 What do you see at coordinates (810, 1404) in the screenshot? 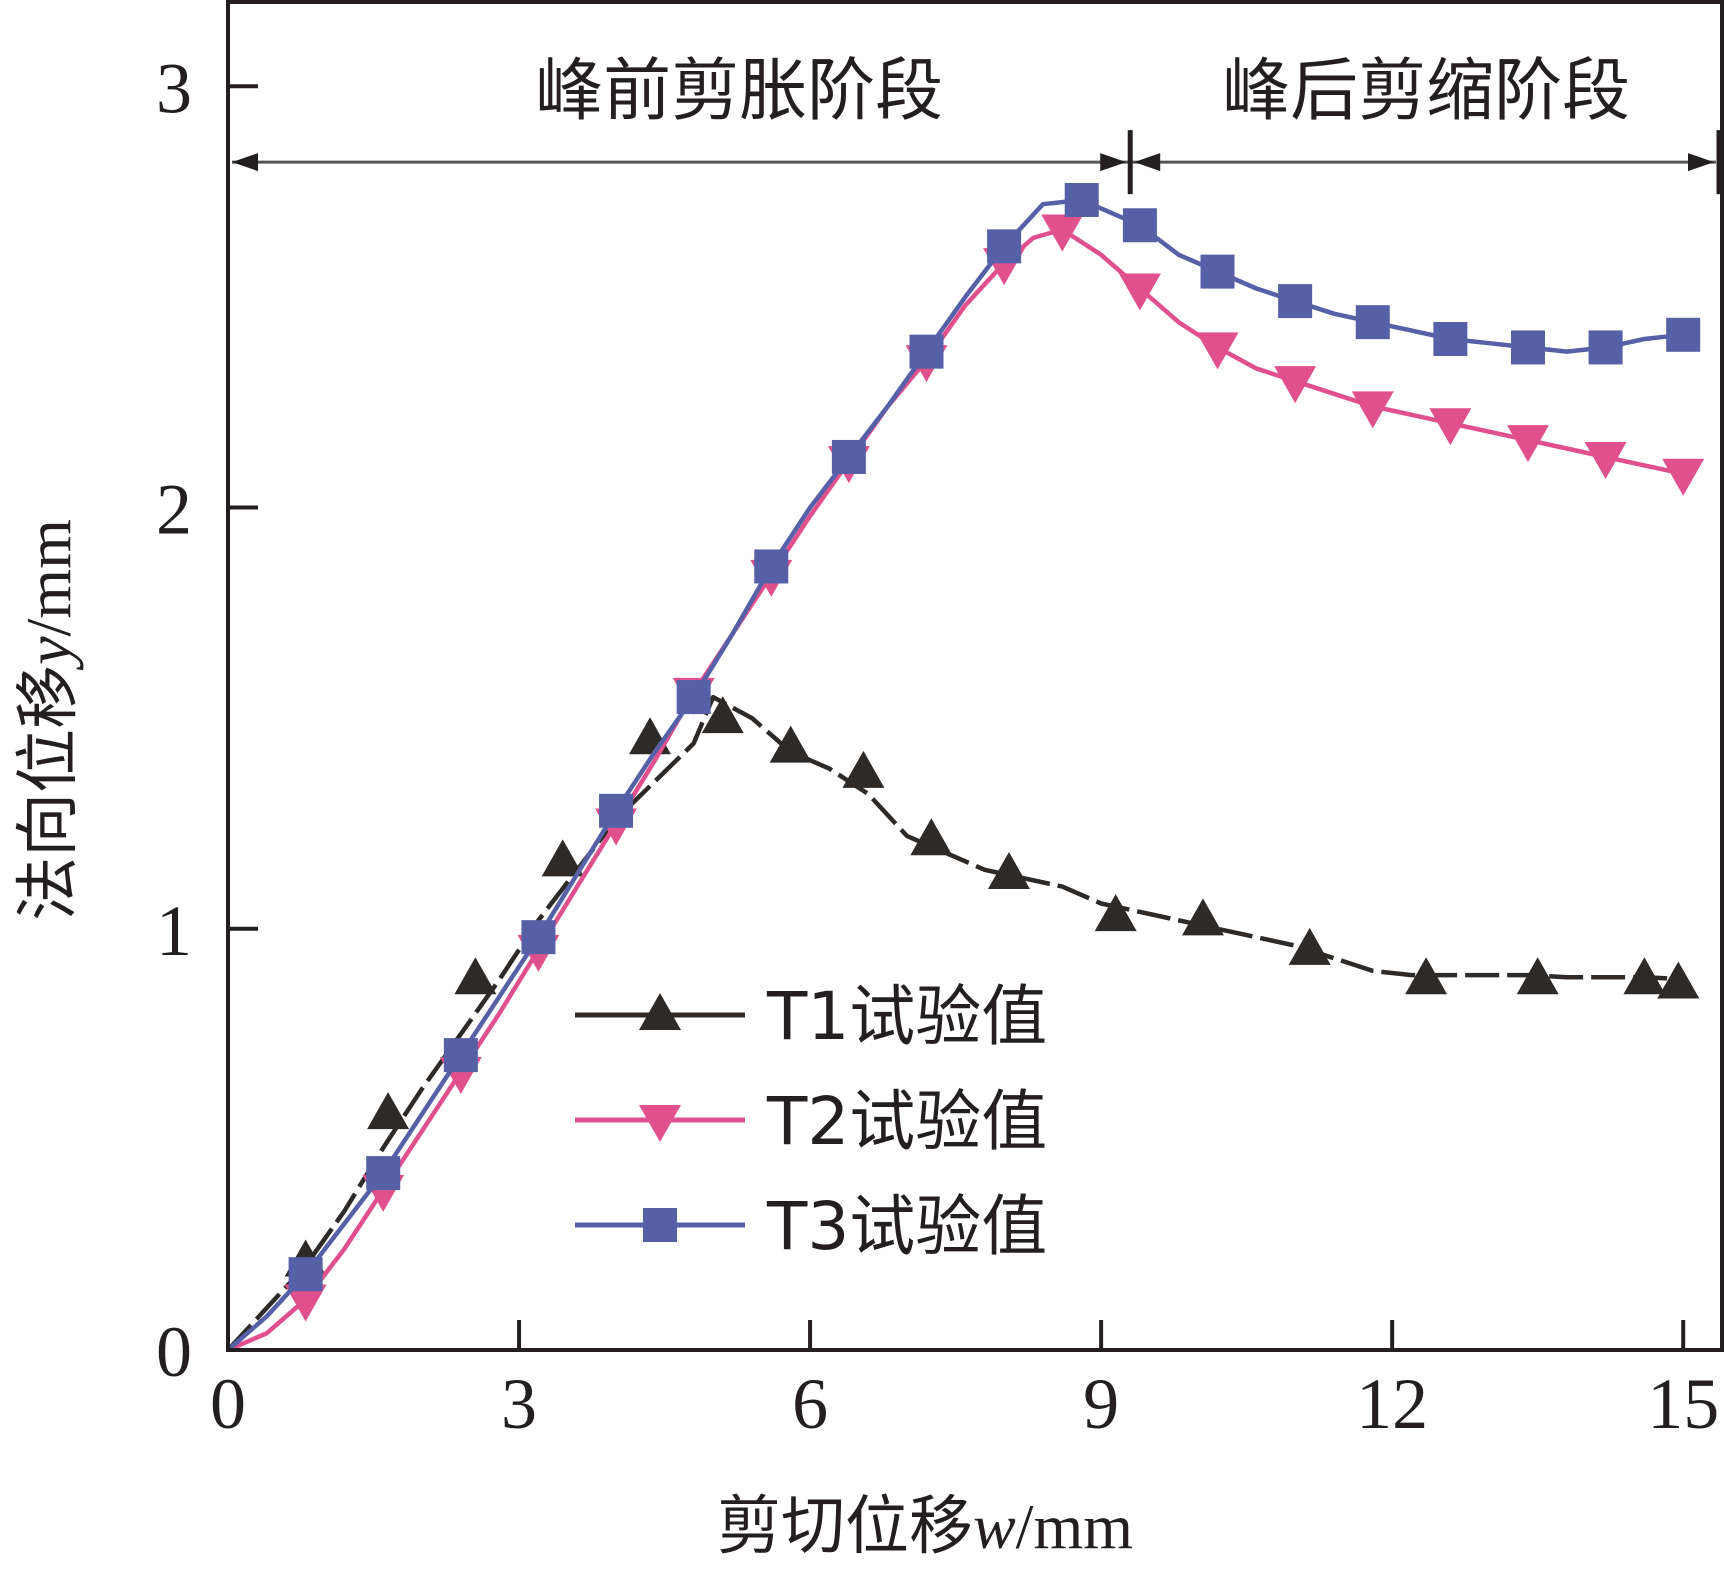
I see `x-tick-label-6: 6` at bounding box center [810, 1404].